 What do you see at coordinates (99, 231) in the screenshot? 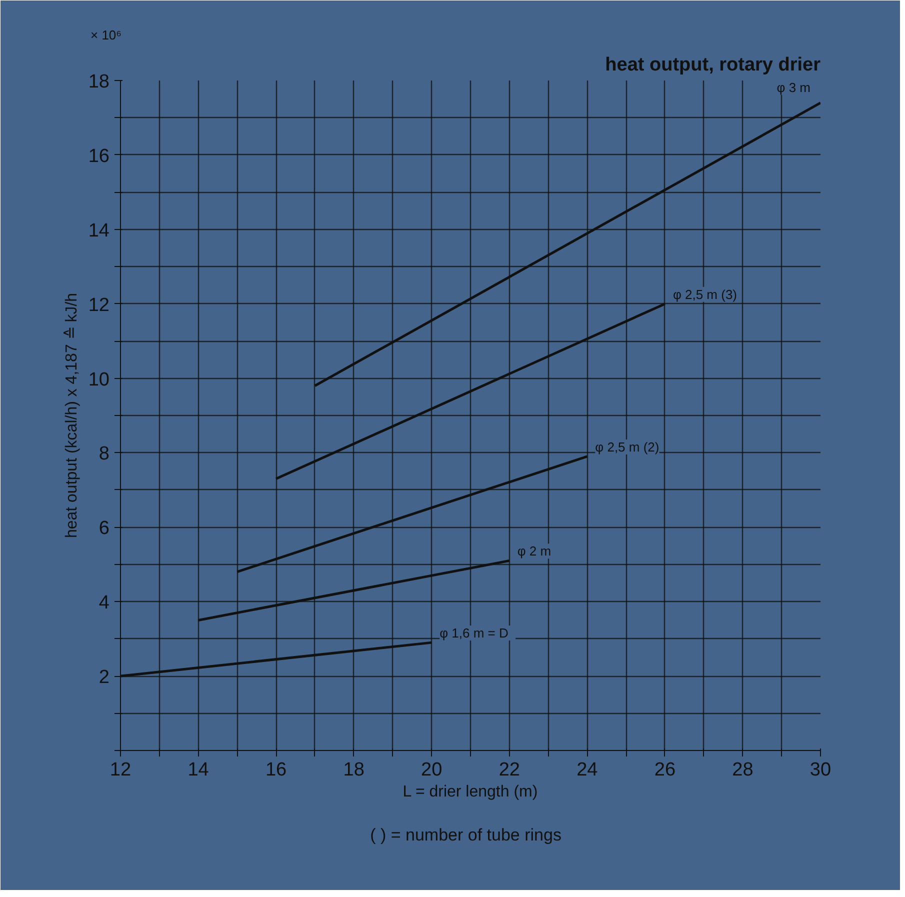
I see `y-tick-label: 14` at bounding box center [99, 231].